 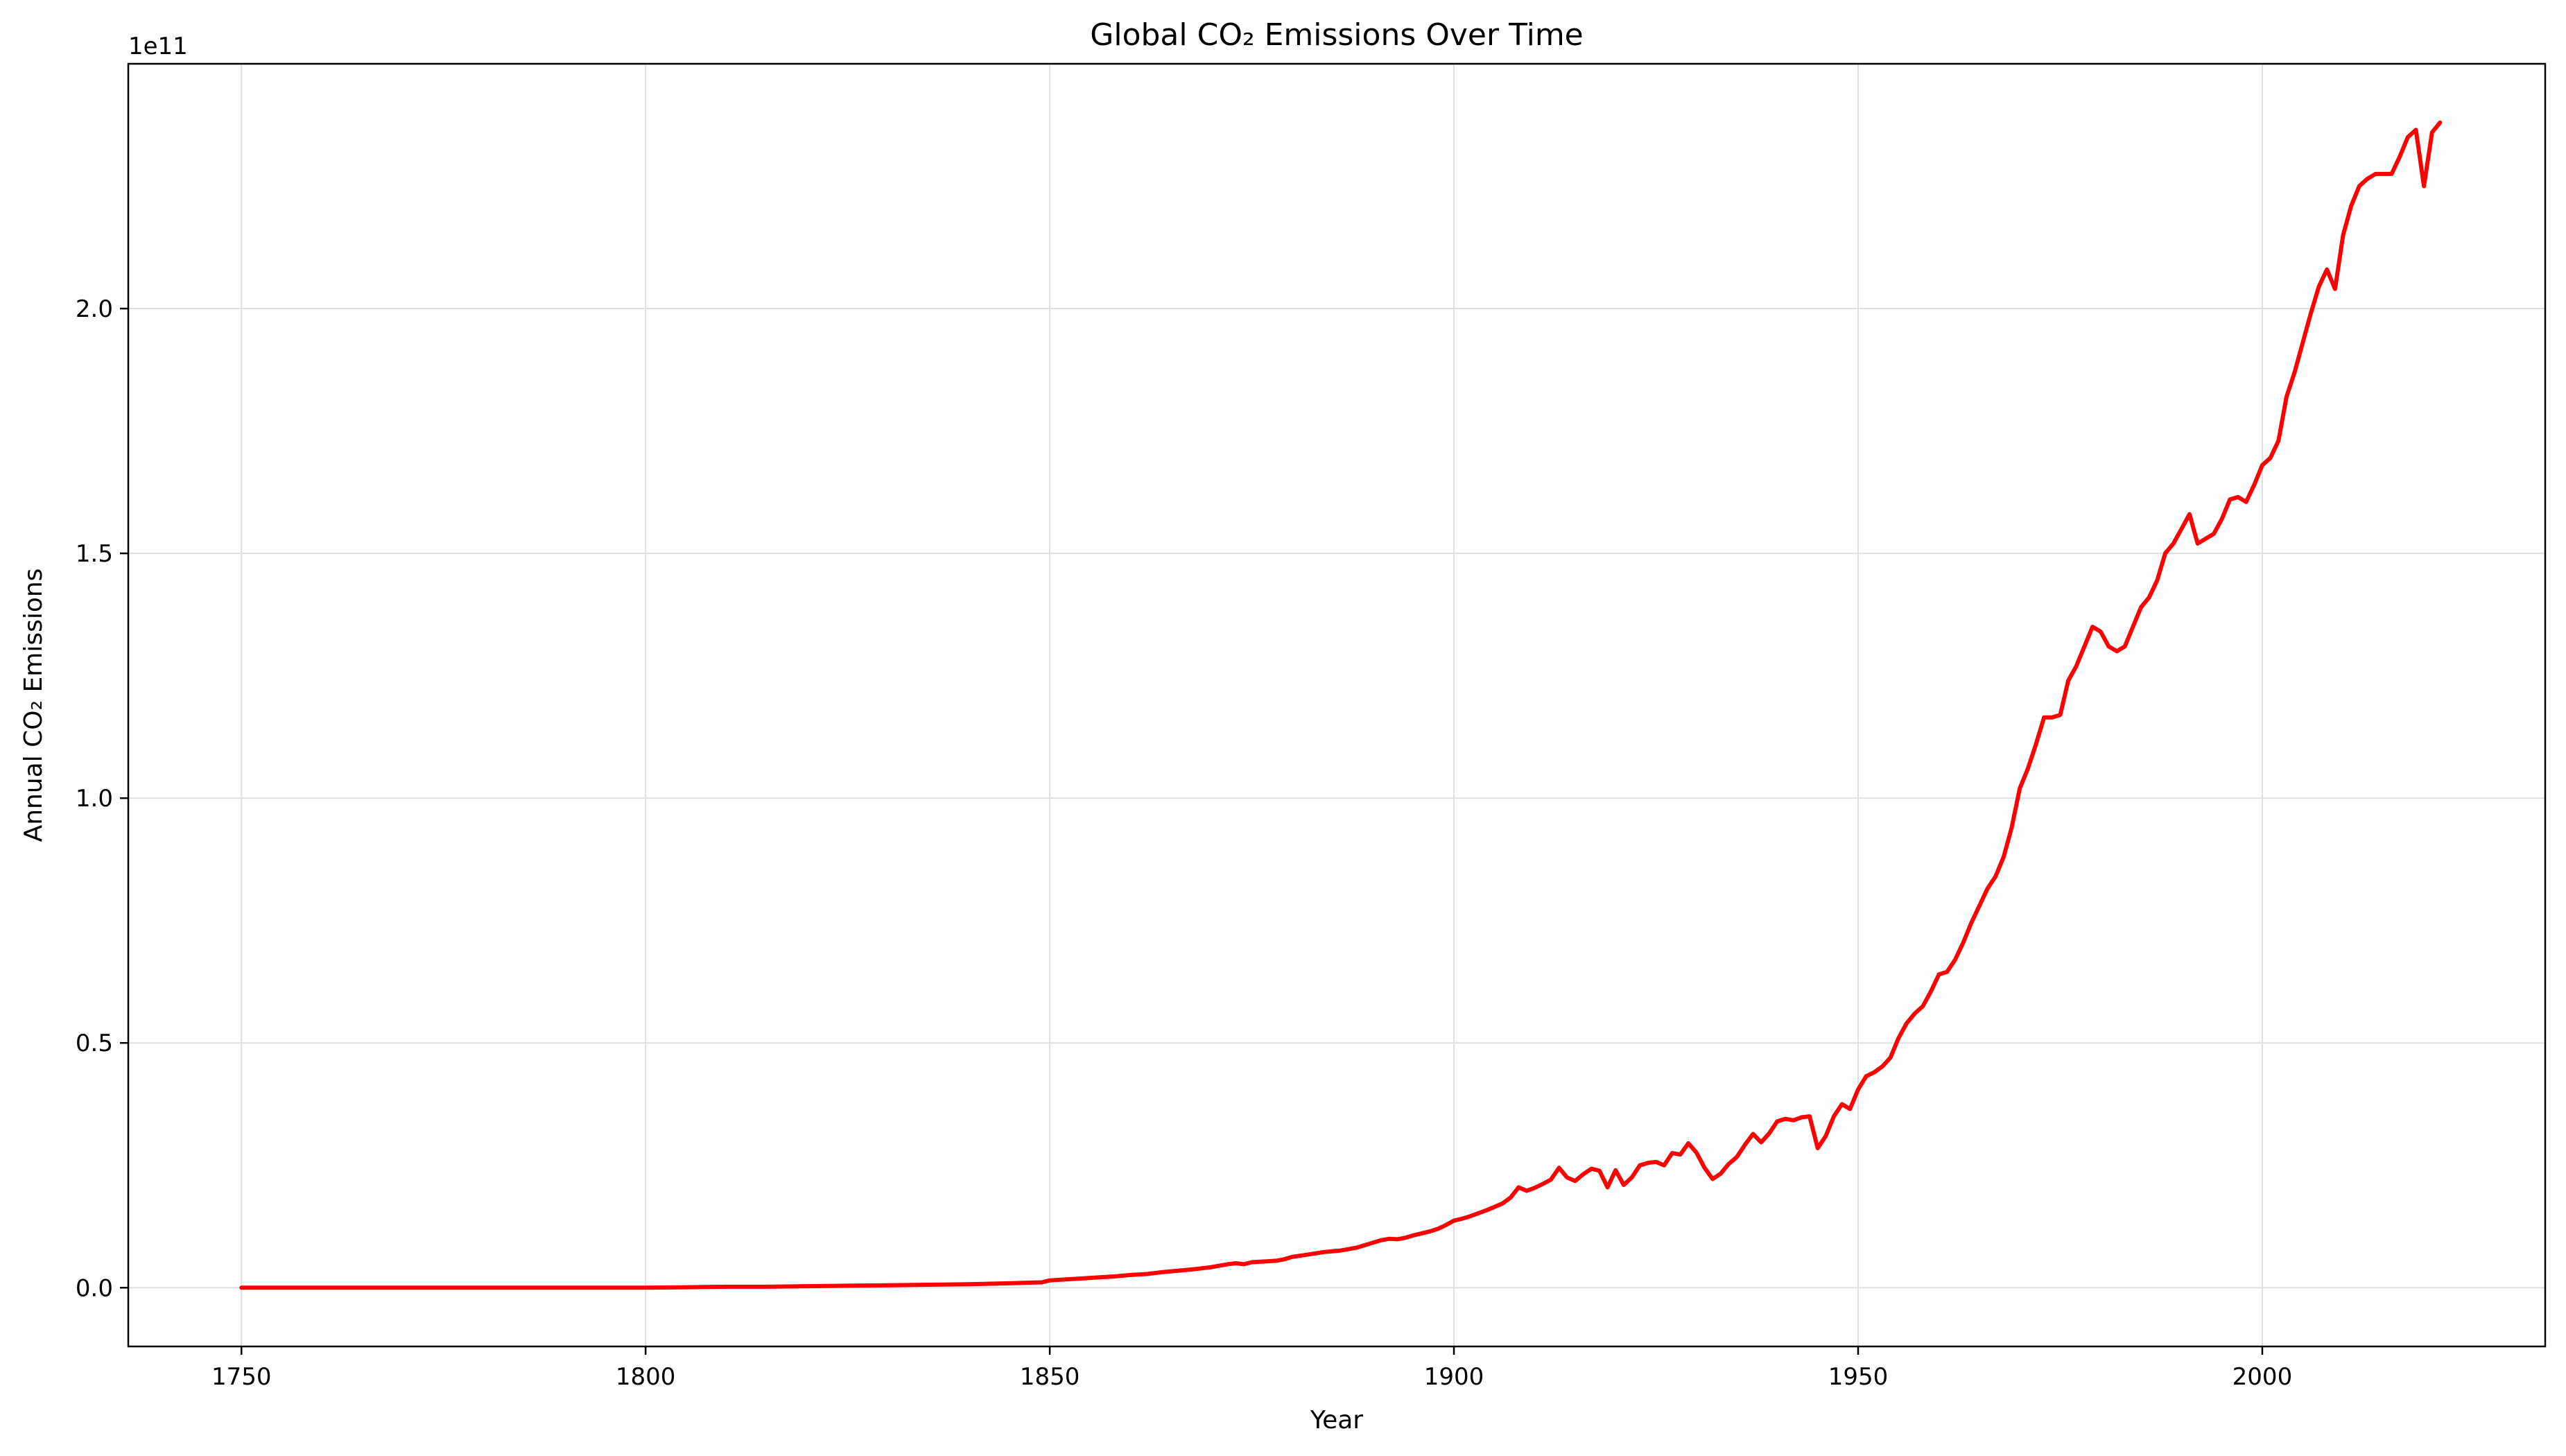 I want to click on x-tick-label: 1850, so click(x=1050, y=1377).